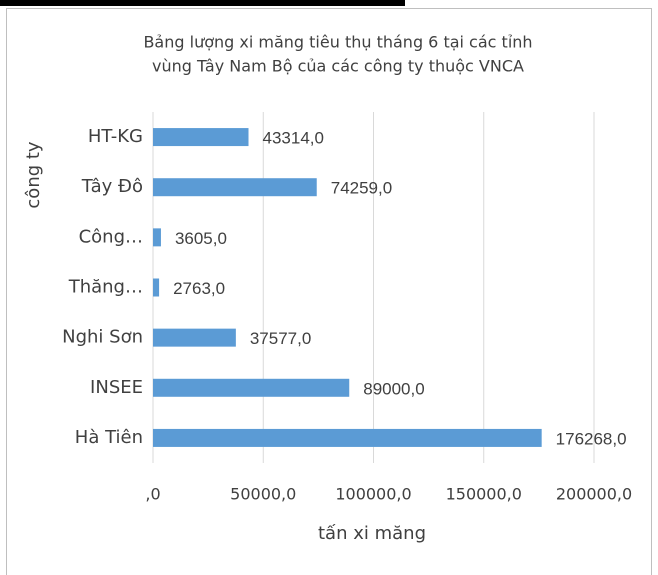 Image resolution: width=658 pixels, height=575 pixels. What do you see at coordinates (202, 3) in the screenshot?
I see `top-bar` at bounding box center [202, 3].